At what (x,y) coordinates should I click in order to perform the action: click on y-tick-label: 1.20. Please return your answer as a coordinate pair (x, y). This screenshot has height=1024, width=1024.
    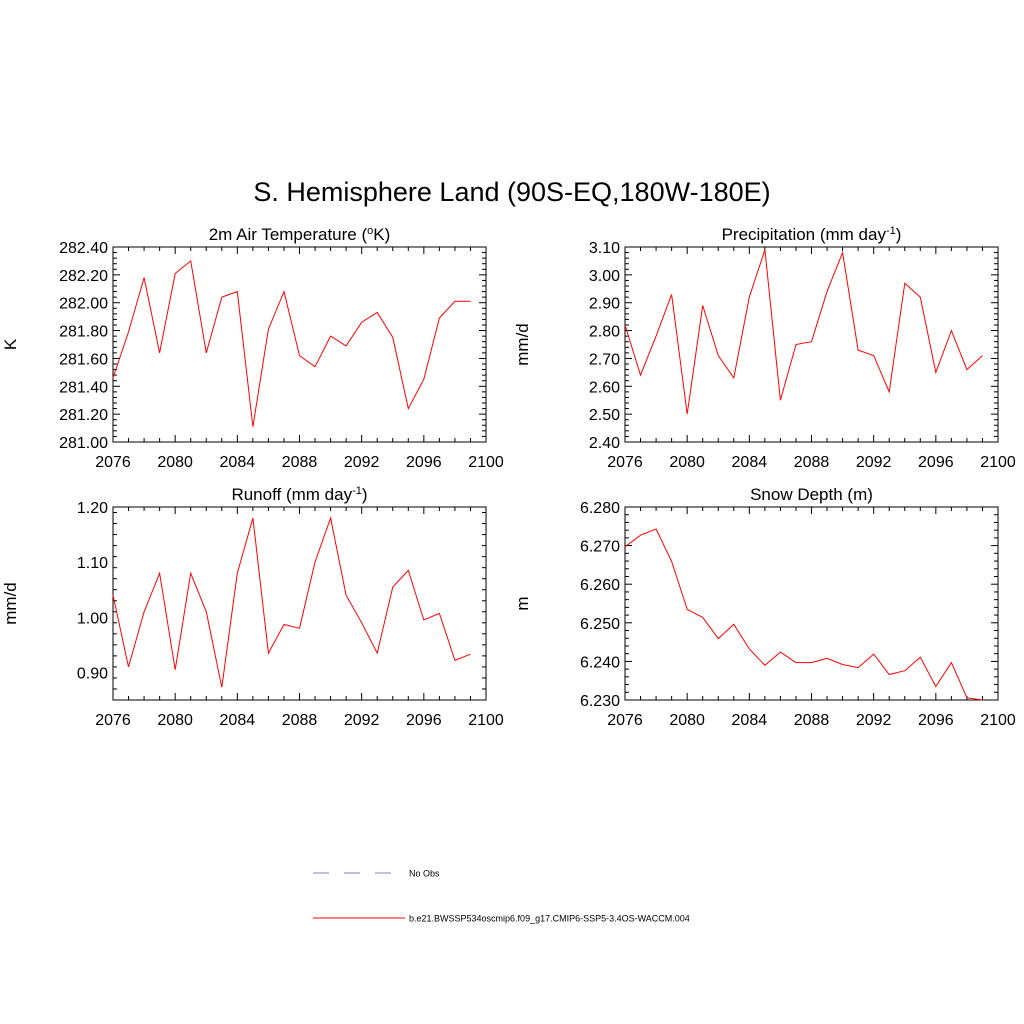
    Looking at the image, I should click on (92, 508).